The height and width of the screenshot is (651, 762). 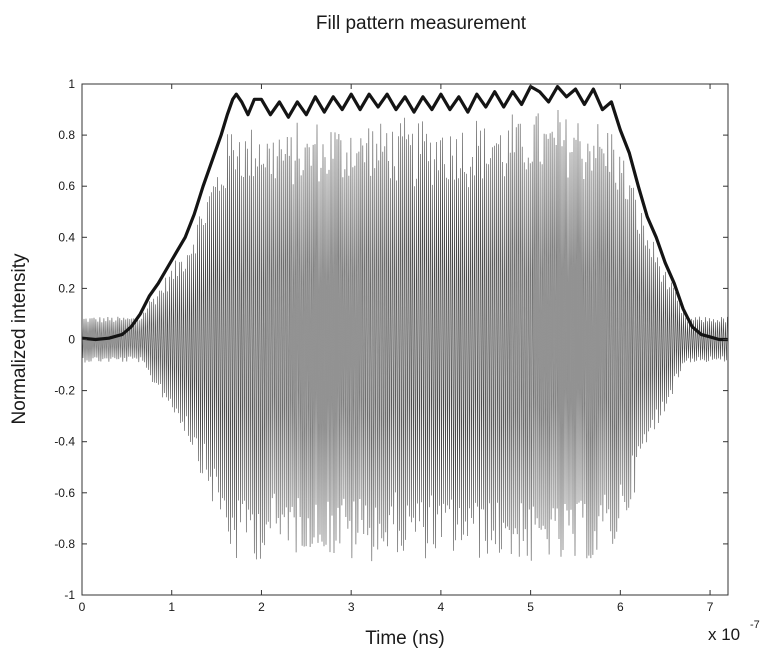 I want to click on y-tick-label-2: 0.6, so click(x=66, y=186).